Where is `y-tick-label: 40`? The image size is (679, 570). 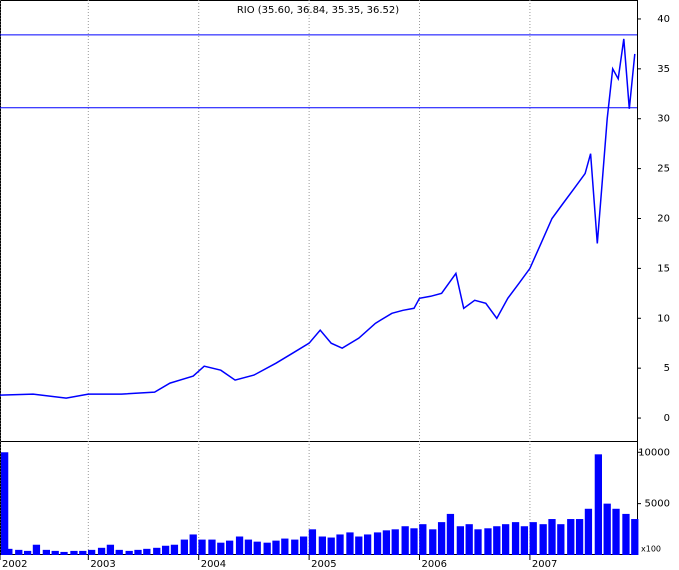 y-tick-label: 40 is located at coordinates (663, 19).